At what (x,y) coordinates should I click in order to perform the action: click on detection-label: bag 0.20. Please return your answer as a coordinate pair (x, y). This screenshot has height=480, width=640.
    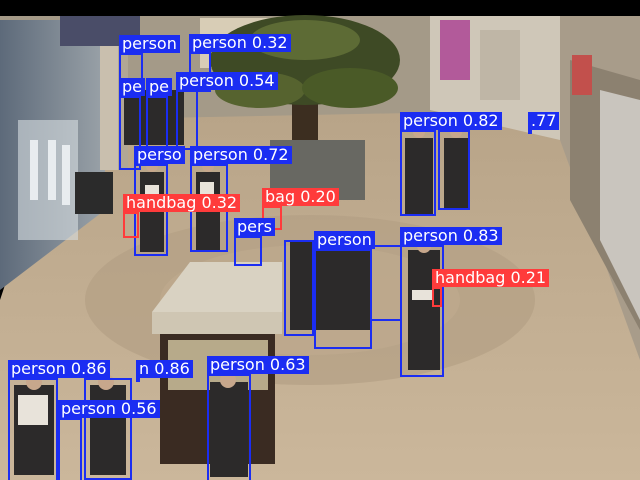
    Looking at the image, I should click on (300, 197).